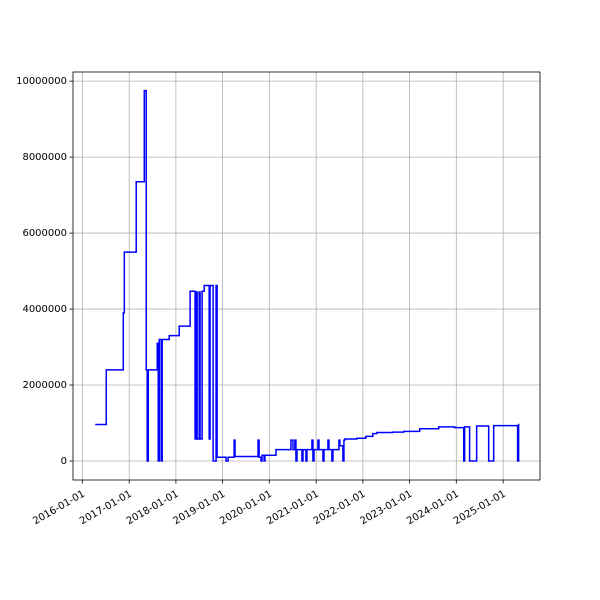 The image size is (600, 600). What do you see at coordinates (64, 461) in the screenshot?
I see `y-tick-label: 0` at bounding box center [64, 461].